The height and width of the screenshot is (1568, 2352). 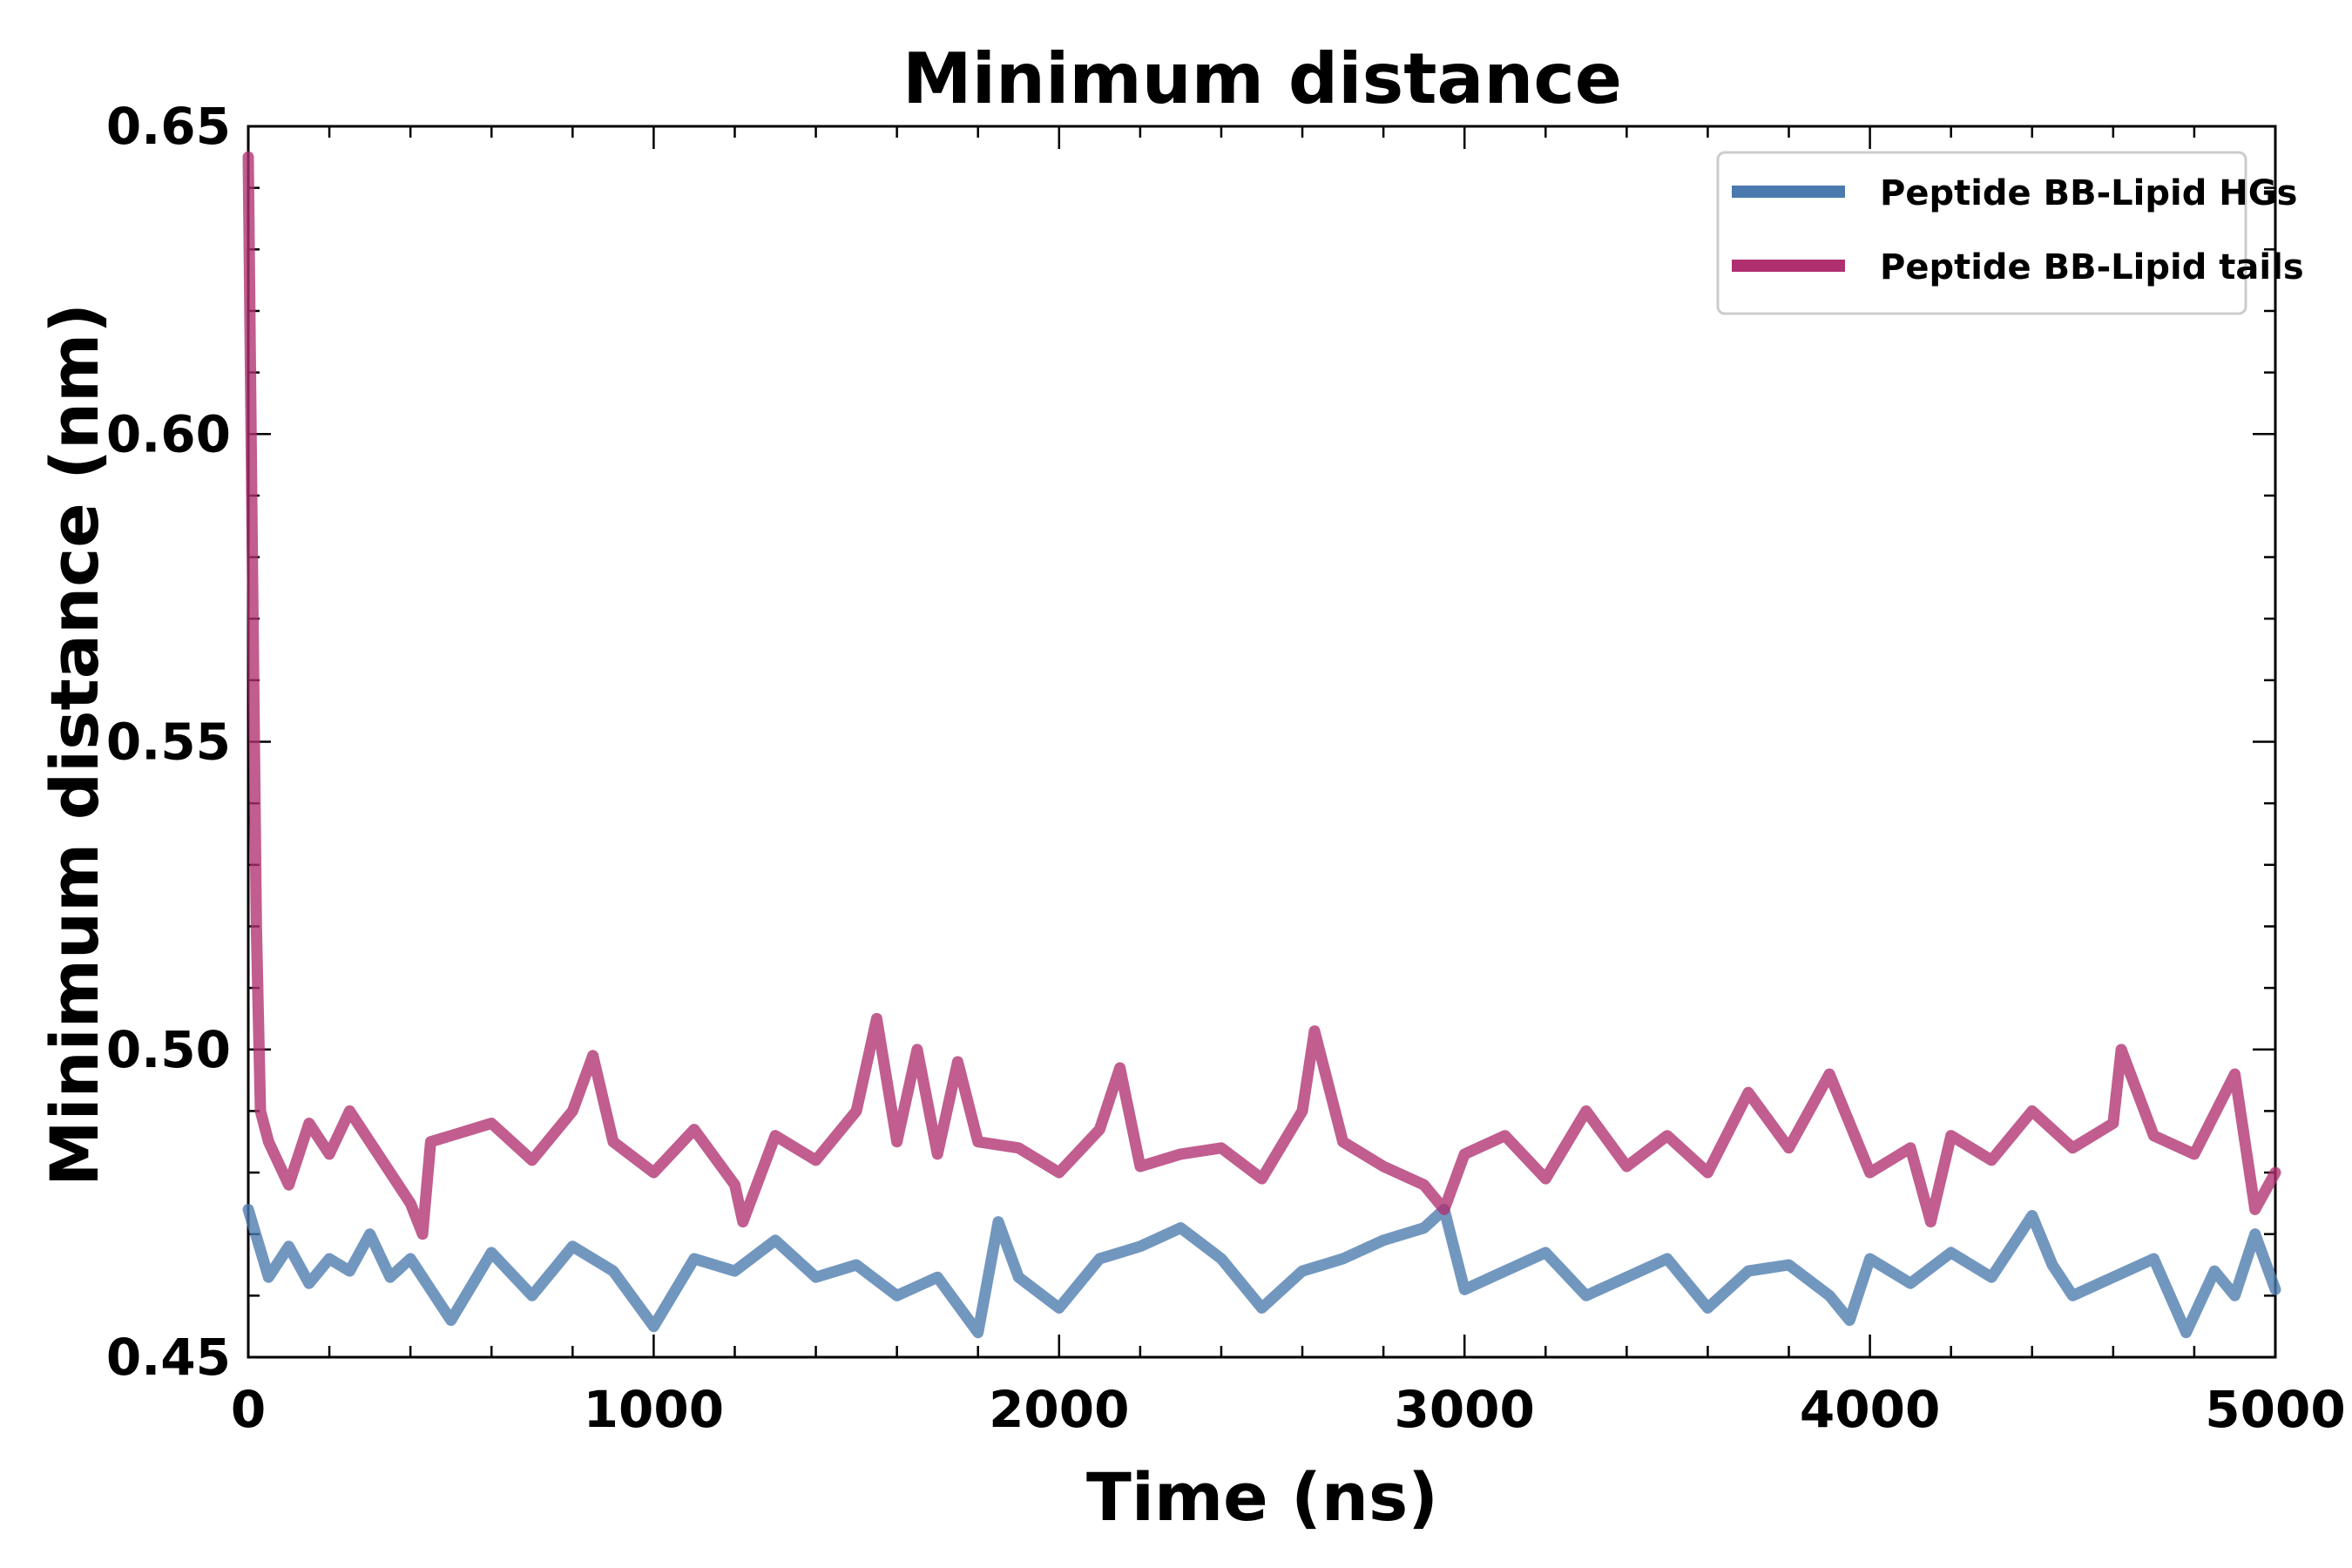 What do you see at coordinates (2088, 193) in the screenshot?
I see `legend-label-hgs: Peptide BB-Lipid HGs` at bounding box center [2088, 193].